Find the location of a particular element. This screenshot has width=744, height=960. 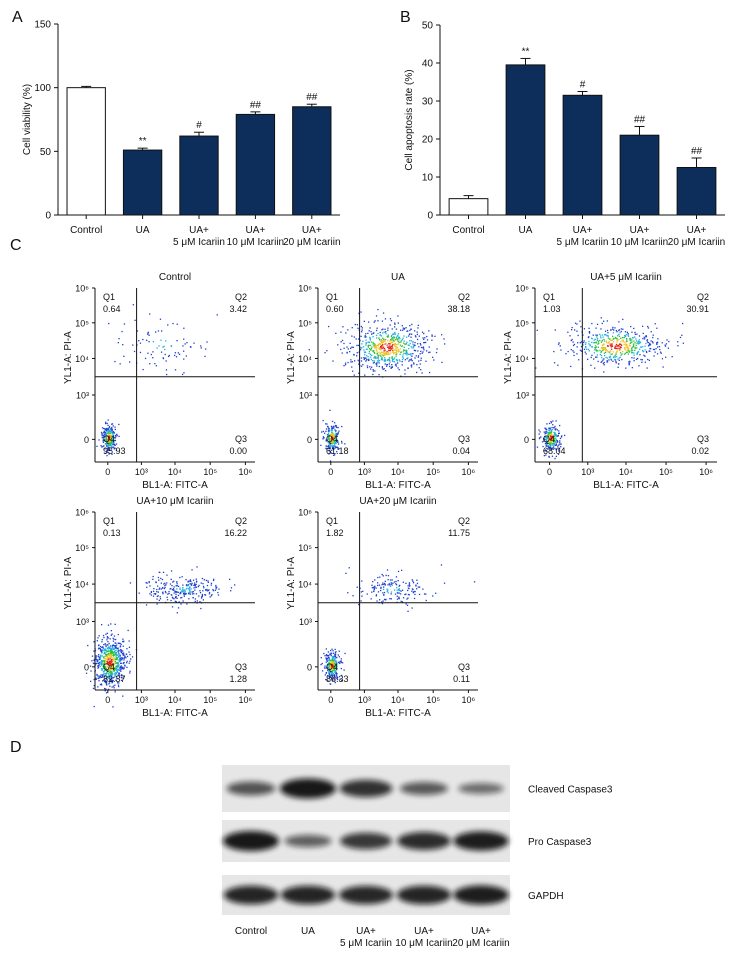

quadrant-percent: 0.00 is located at coordinates (238, 451).